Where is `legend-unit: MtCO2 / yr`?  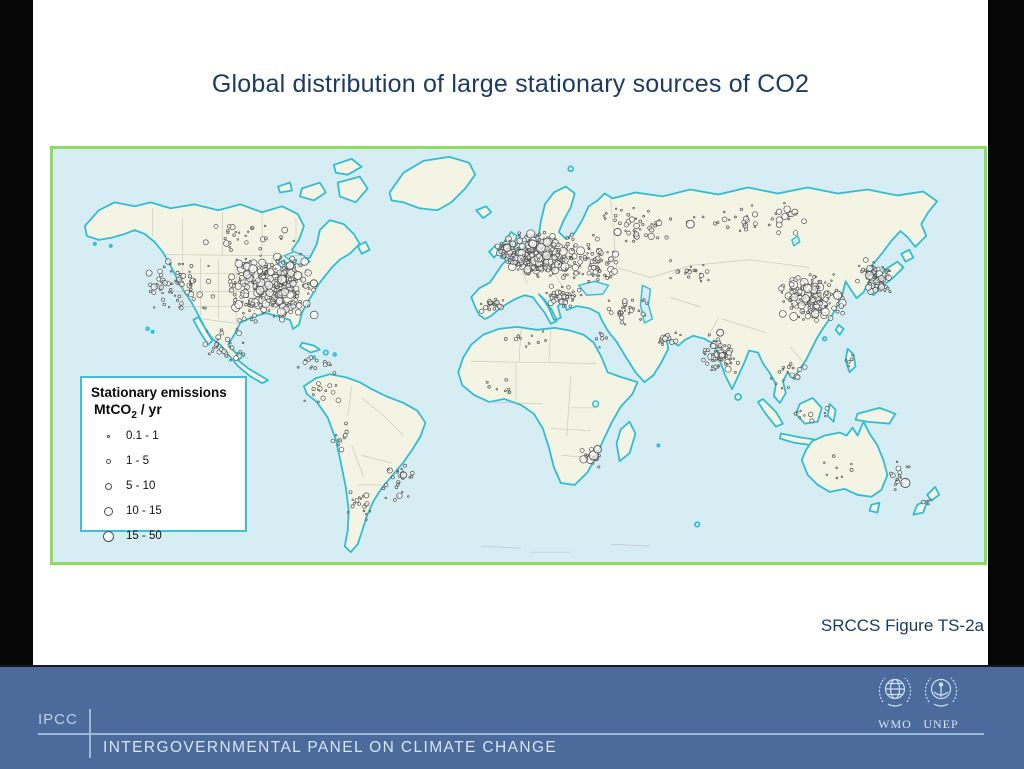 legend-unit: MtCO2 / yr is located at coordinates (128, 411).